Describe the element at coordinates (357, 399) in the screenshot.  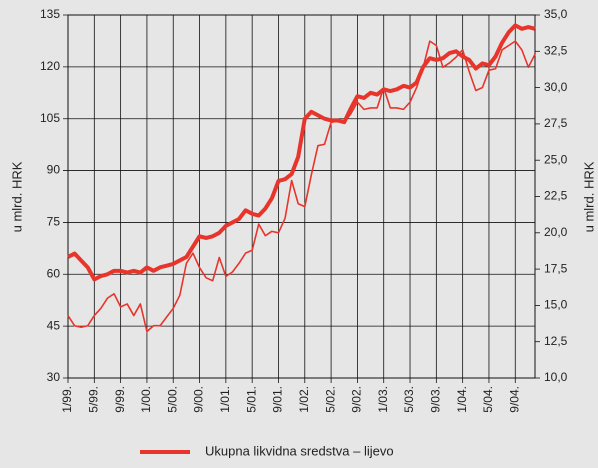
I see `x-tick-label: 9/02.` at that location.